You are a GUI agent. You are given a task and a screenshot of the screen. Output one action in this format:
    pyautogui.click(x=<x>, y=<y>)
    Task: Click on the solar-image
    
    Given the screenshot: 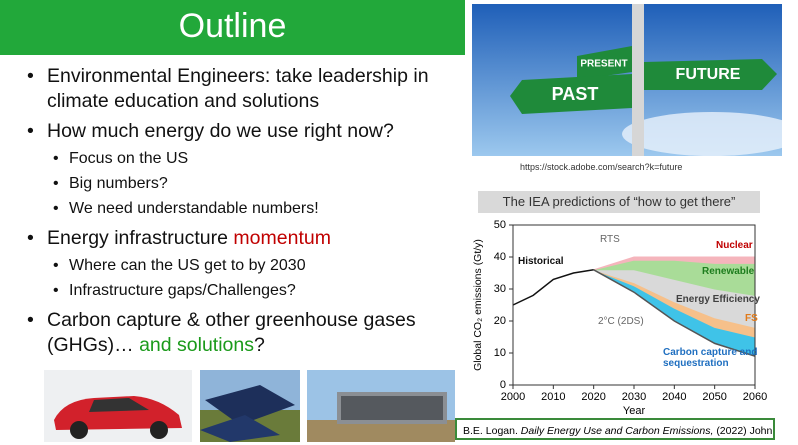 What is the action you would take?
    pyautogui.click(x=250, y=406)
    